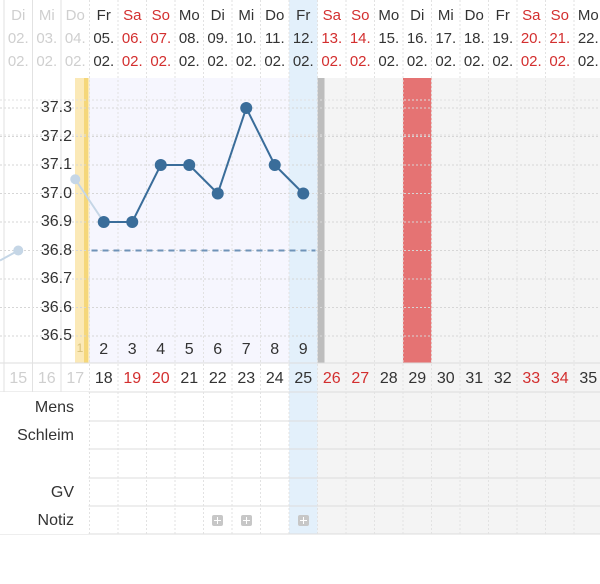 Image resolution: width=600 pixels, height=584 pixels. Describe the element at coordinates (44, 463) in the screenshot. I see `row-label-bg` at that location.